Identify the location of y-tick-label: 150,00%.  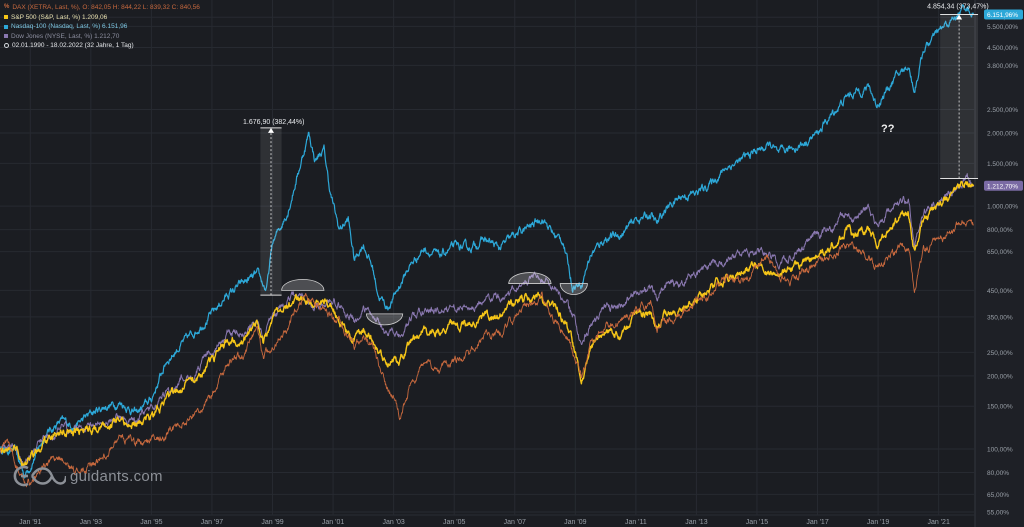
(1000, 407).